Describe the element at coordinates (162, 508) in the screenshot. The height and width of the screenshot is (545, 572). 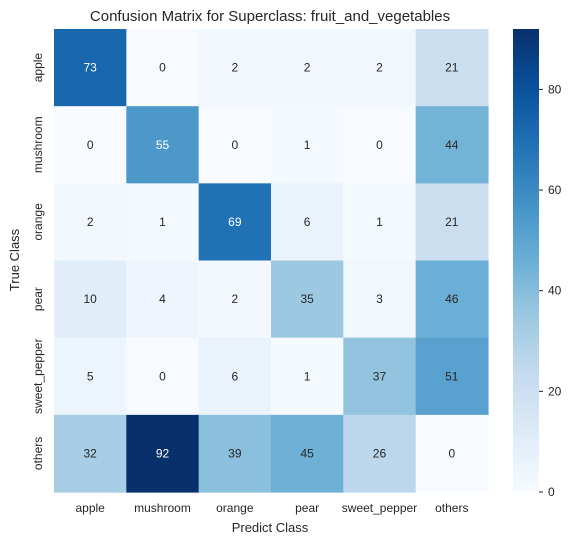
I see `x-tick-label: mushroom` at that location.